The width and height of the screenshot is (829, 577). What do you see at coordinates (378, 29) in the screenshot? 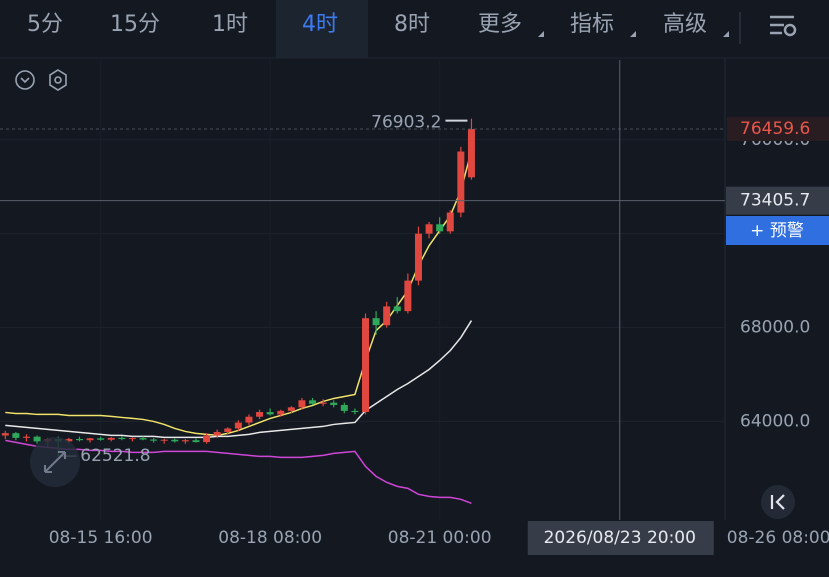
I see `toolbar: 5分 15分 1时 4时 8时 更多 指标 高级` at bounding box center [378, 29].